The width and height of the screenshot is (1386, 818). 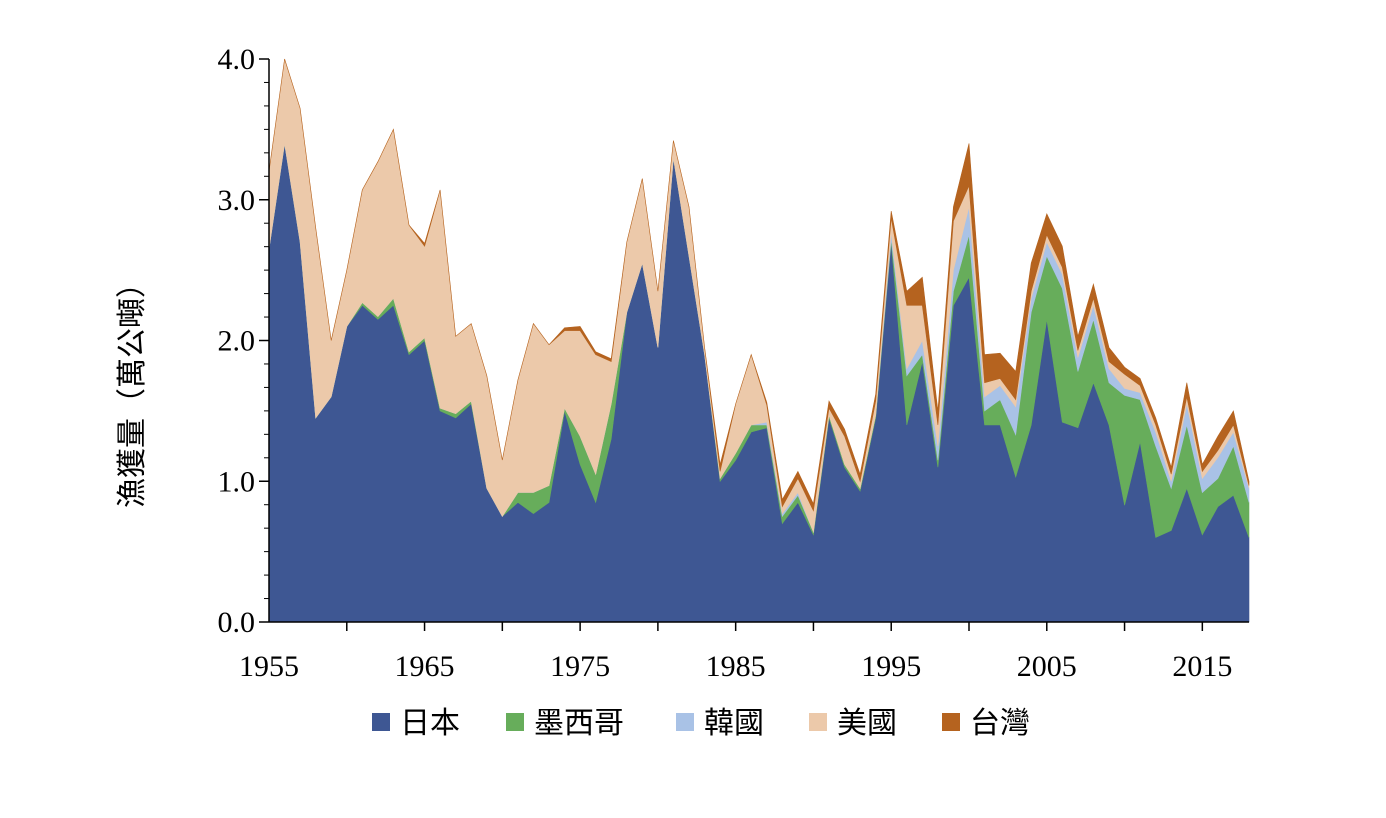 What do you see at coordinates (580, 666) in the screenshot?
I see `x-tick-label: 1975` at bounding box center [580, 666].